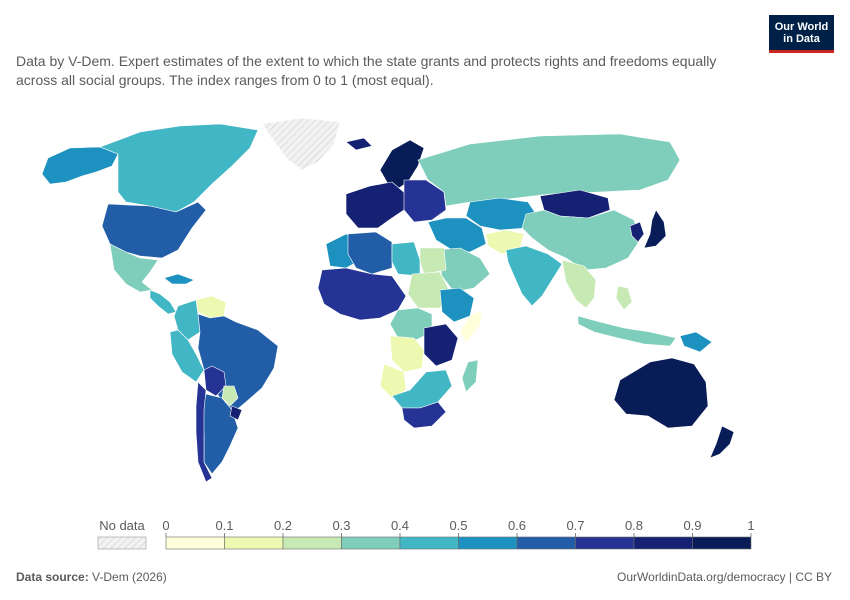  What do you see at coordinates (534, 276) in the screenshot?
I see `region-india: India` at bounding box center [534, 276].